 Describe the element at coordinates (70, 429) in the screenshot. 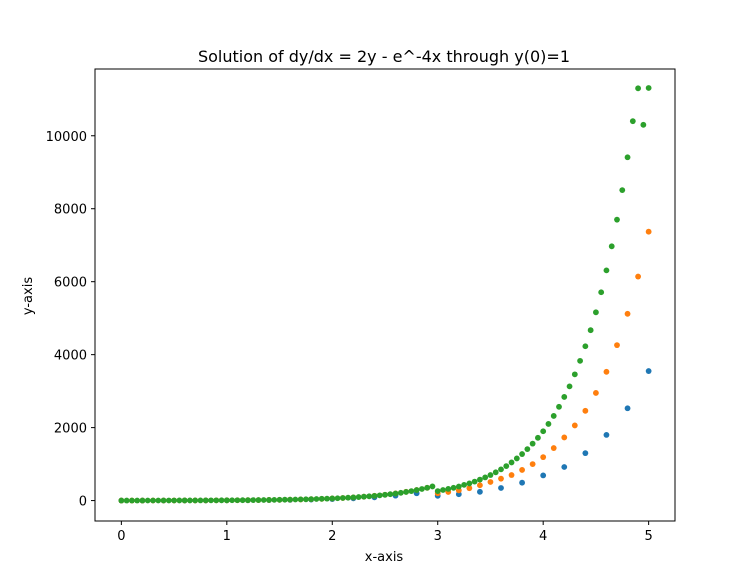

I see `y-tick-label: 2000` at that location.